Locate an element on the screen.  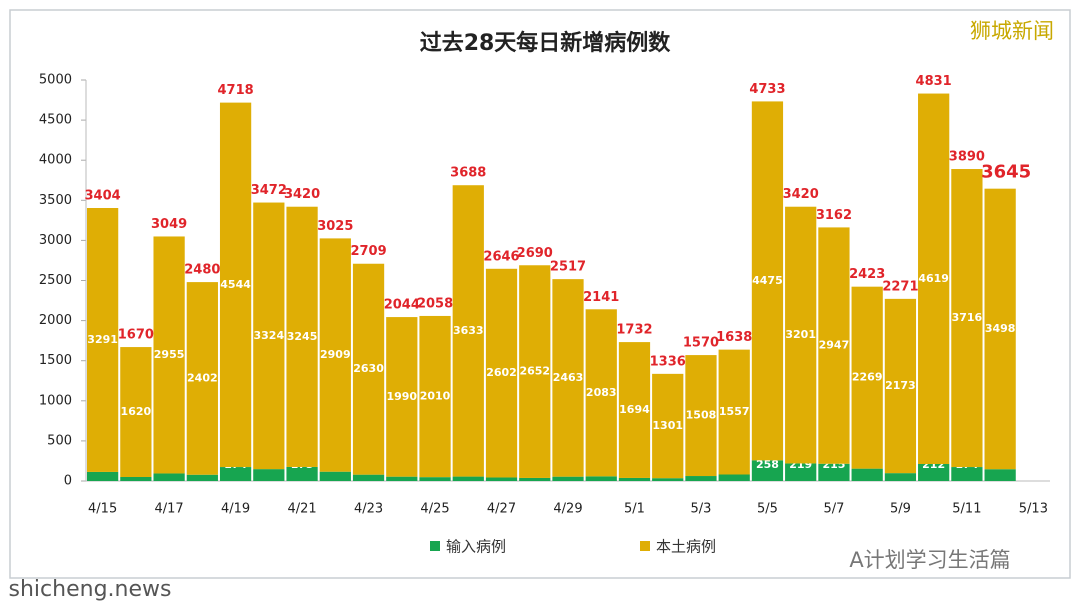
value-label: 1620 is located at coordinates (136, 411).